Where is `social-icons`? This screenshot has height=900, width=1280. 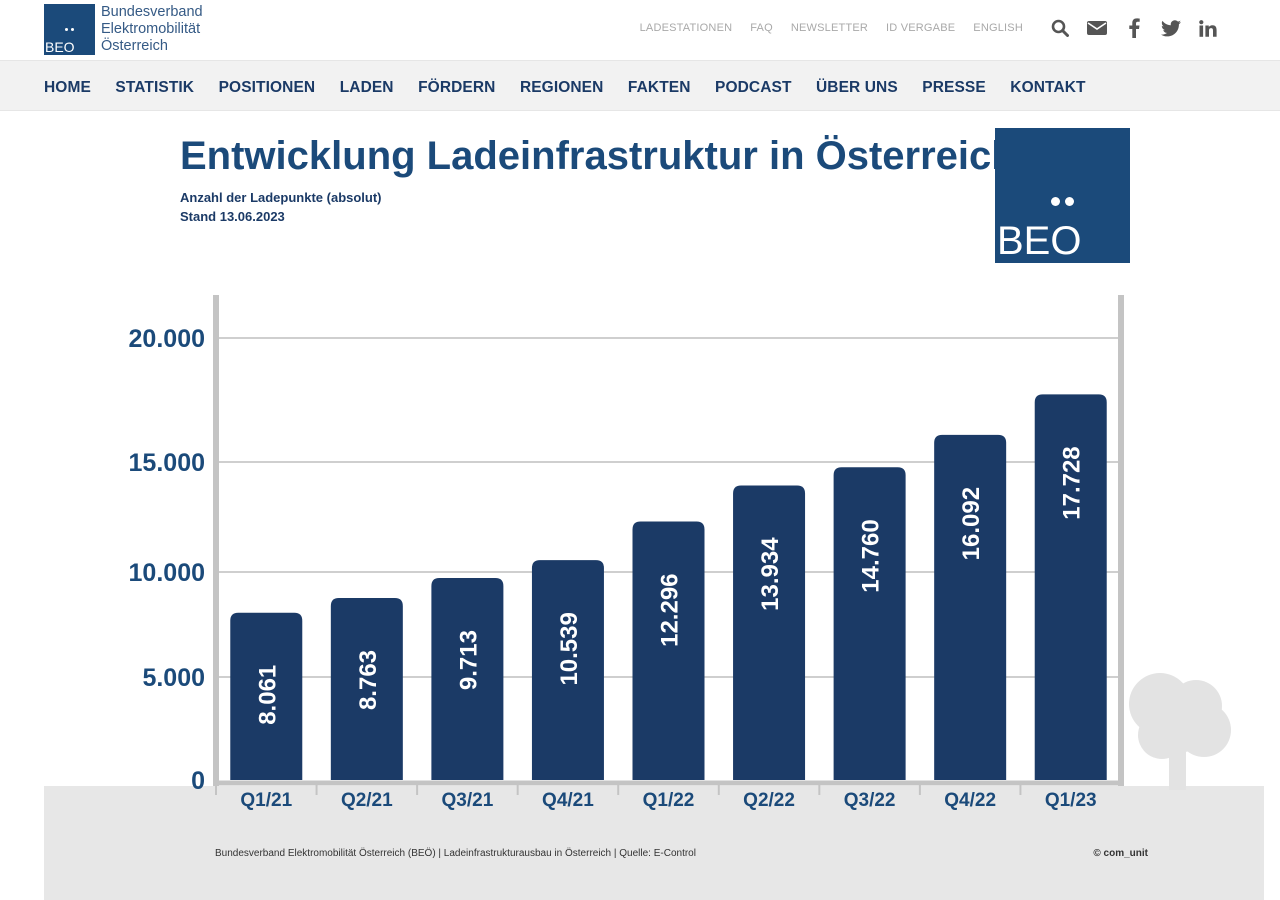
social-icons is located at coordinates (1125, 28).